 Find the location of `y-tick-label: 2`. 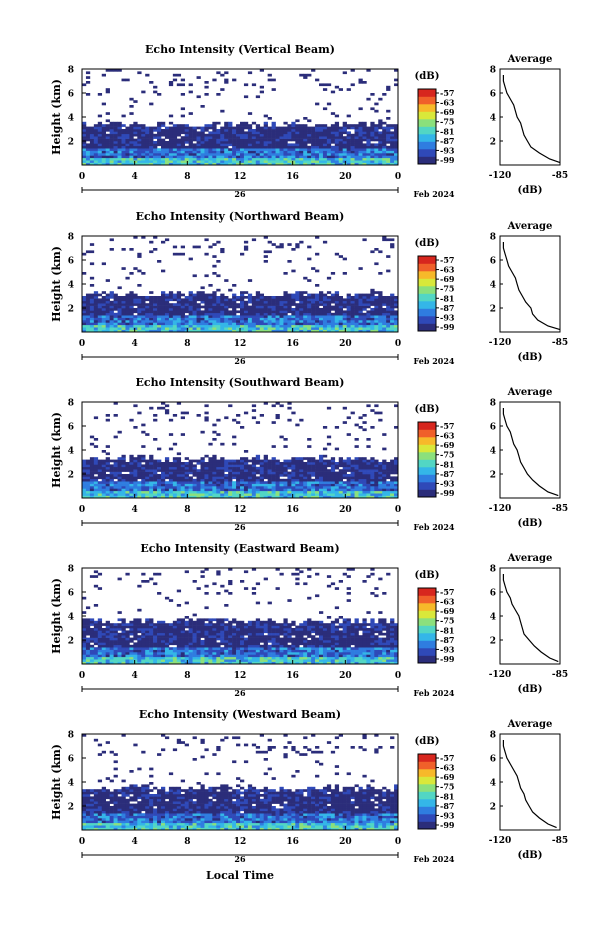

y-tick-label: 2 is located at coordinates (71, 476).